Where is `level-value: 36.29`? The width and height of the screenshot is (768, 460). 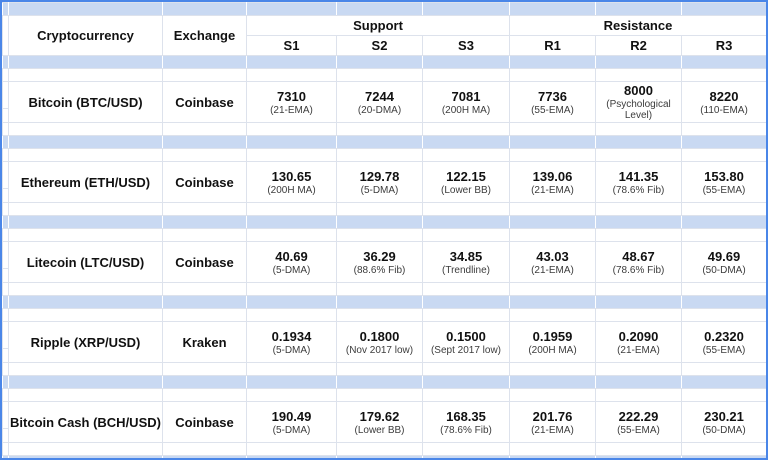 level-value: 36.29 is located at coordinates (379, 256).